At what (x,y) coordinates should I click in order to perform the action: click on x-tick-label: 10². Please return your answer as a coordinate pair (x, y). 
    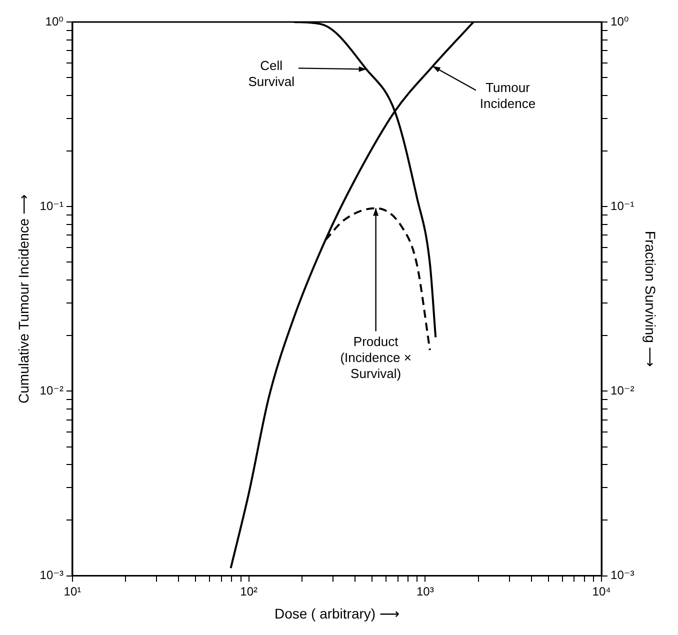
    Looking at the image, I should click on (249, 591).